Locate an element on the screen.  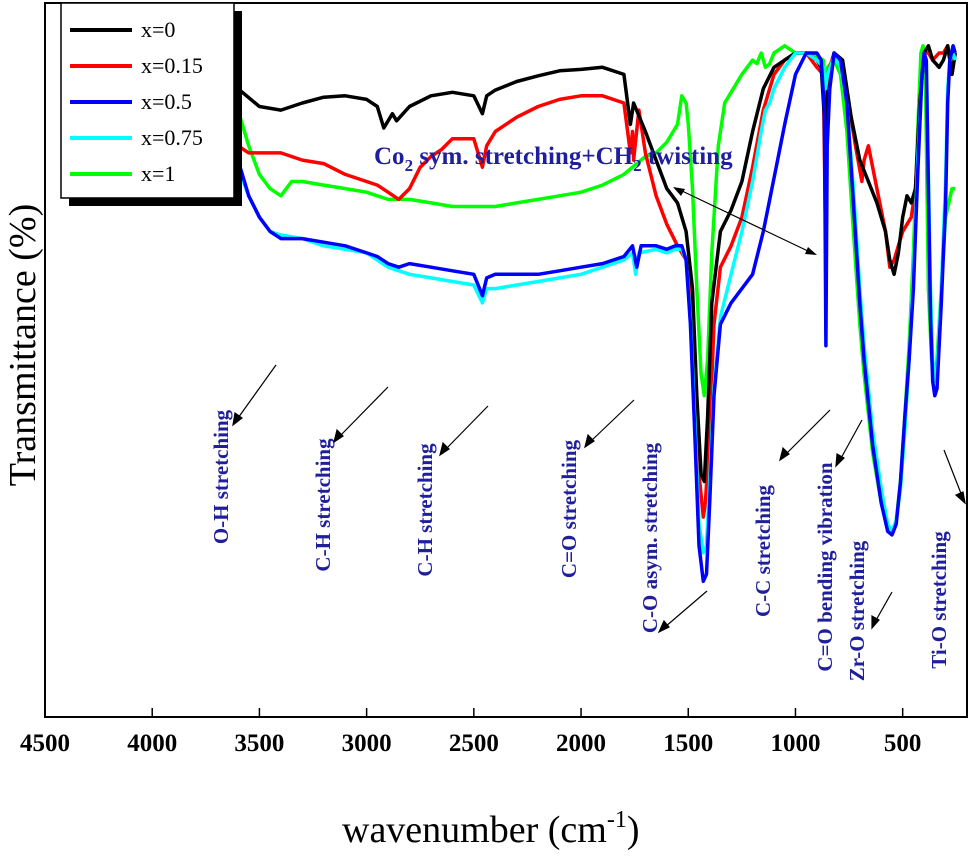
annotation-co-bending: C=O bending vibration is located at coordinates (825, 567).